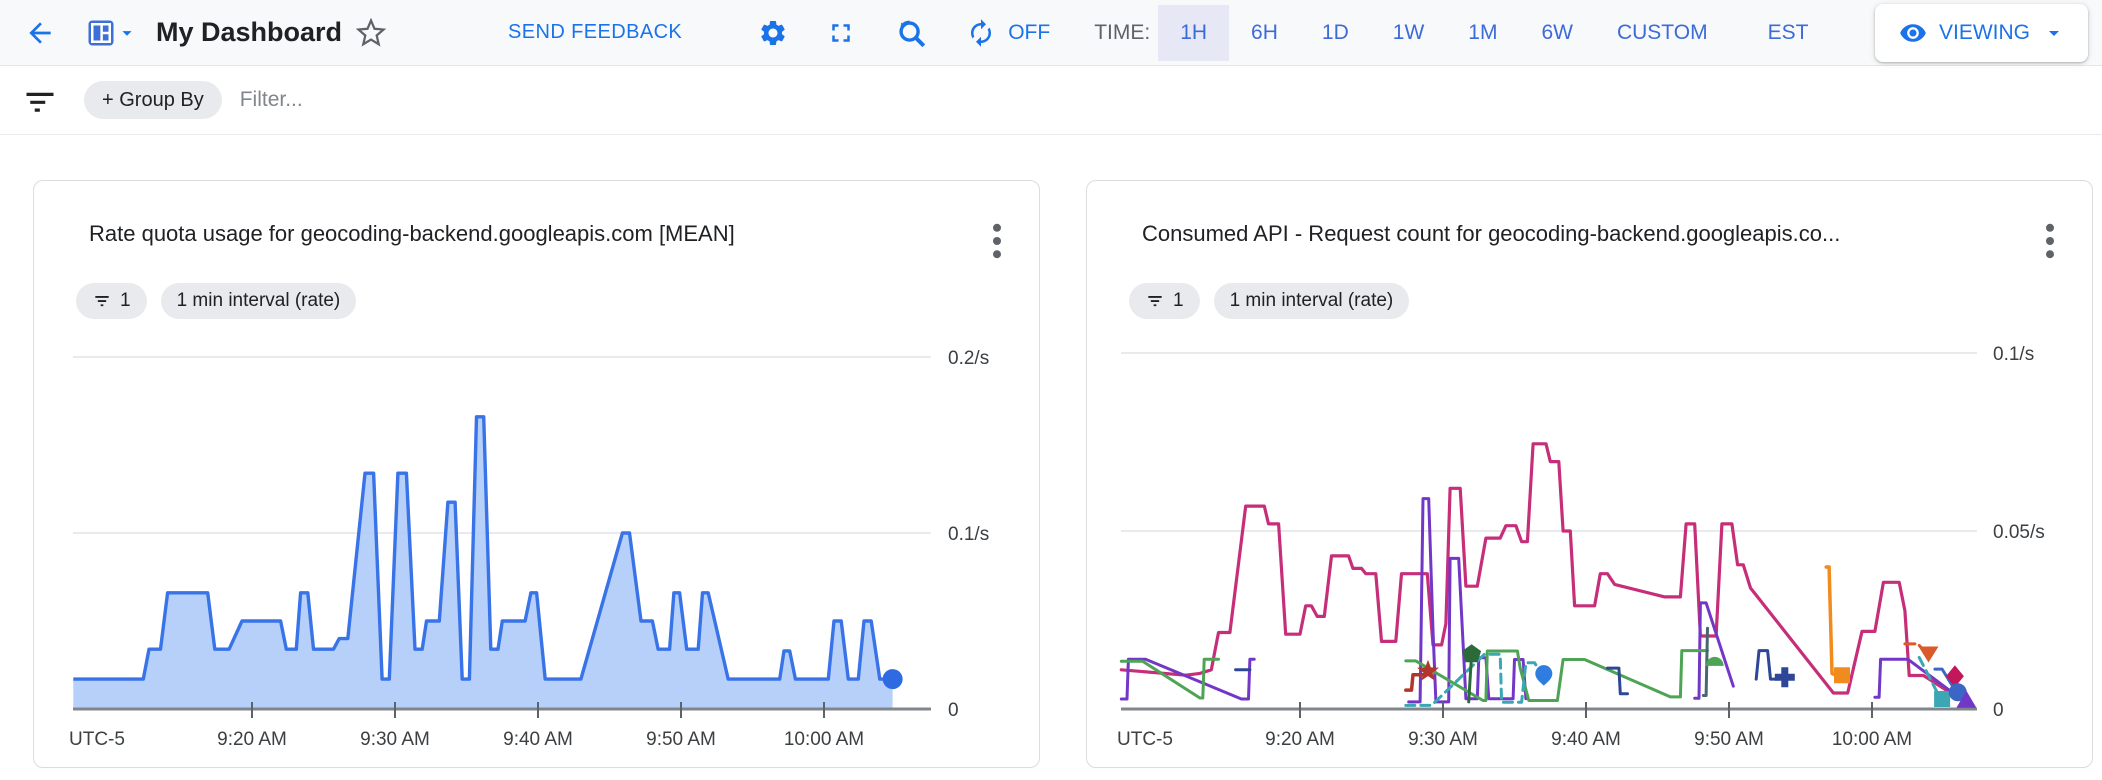 Image resolution: width=2102 pixels, height=780 pixels. Describe the element at coordinates (1482, 33) in the screenshot. I see `time-range-1m: 1M` at that location.